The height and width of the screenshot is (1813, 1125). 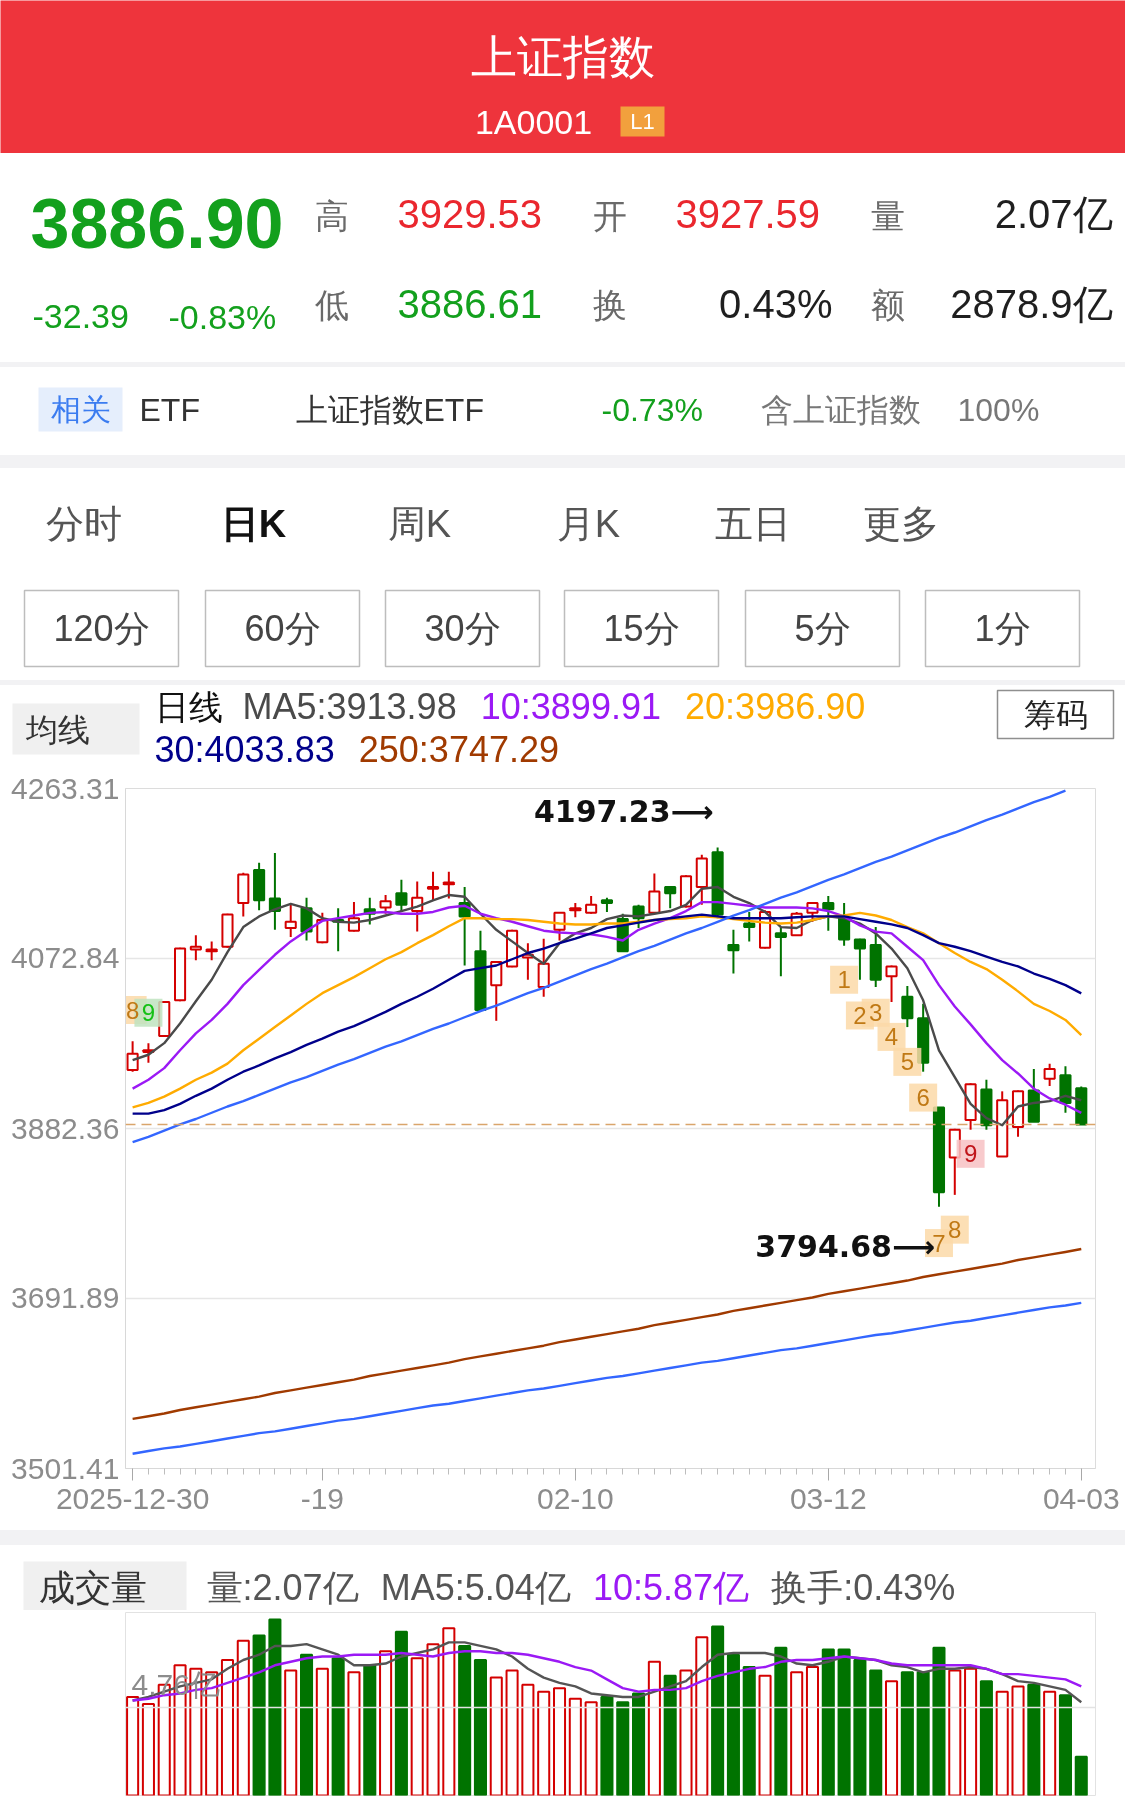 What do you see at coordinates (349, 706) in the screenshot?
I see `text: MA5:3913.98` at bounding box center [349, 706].